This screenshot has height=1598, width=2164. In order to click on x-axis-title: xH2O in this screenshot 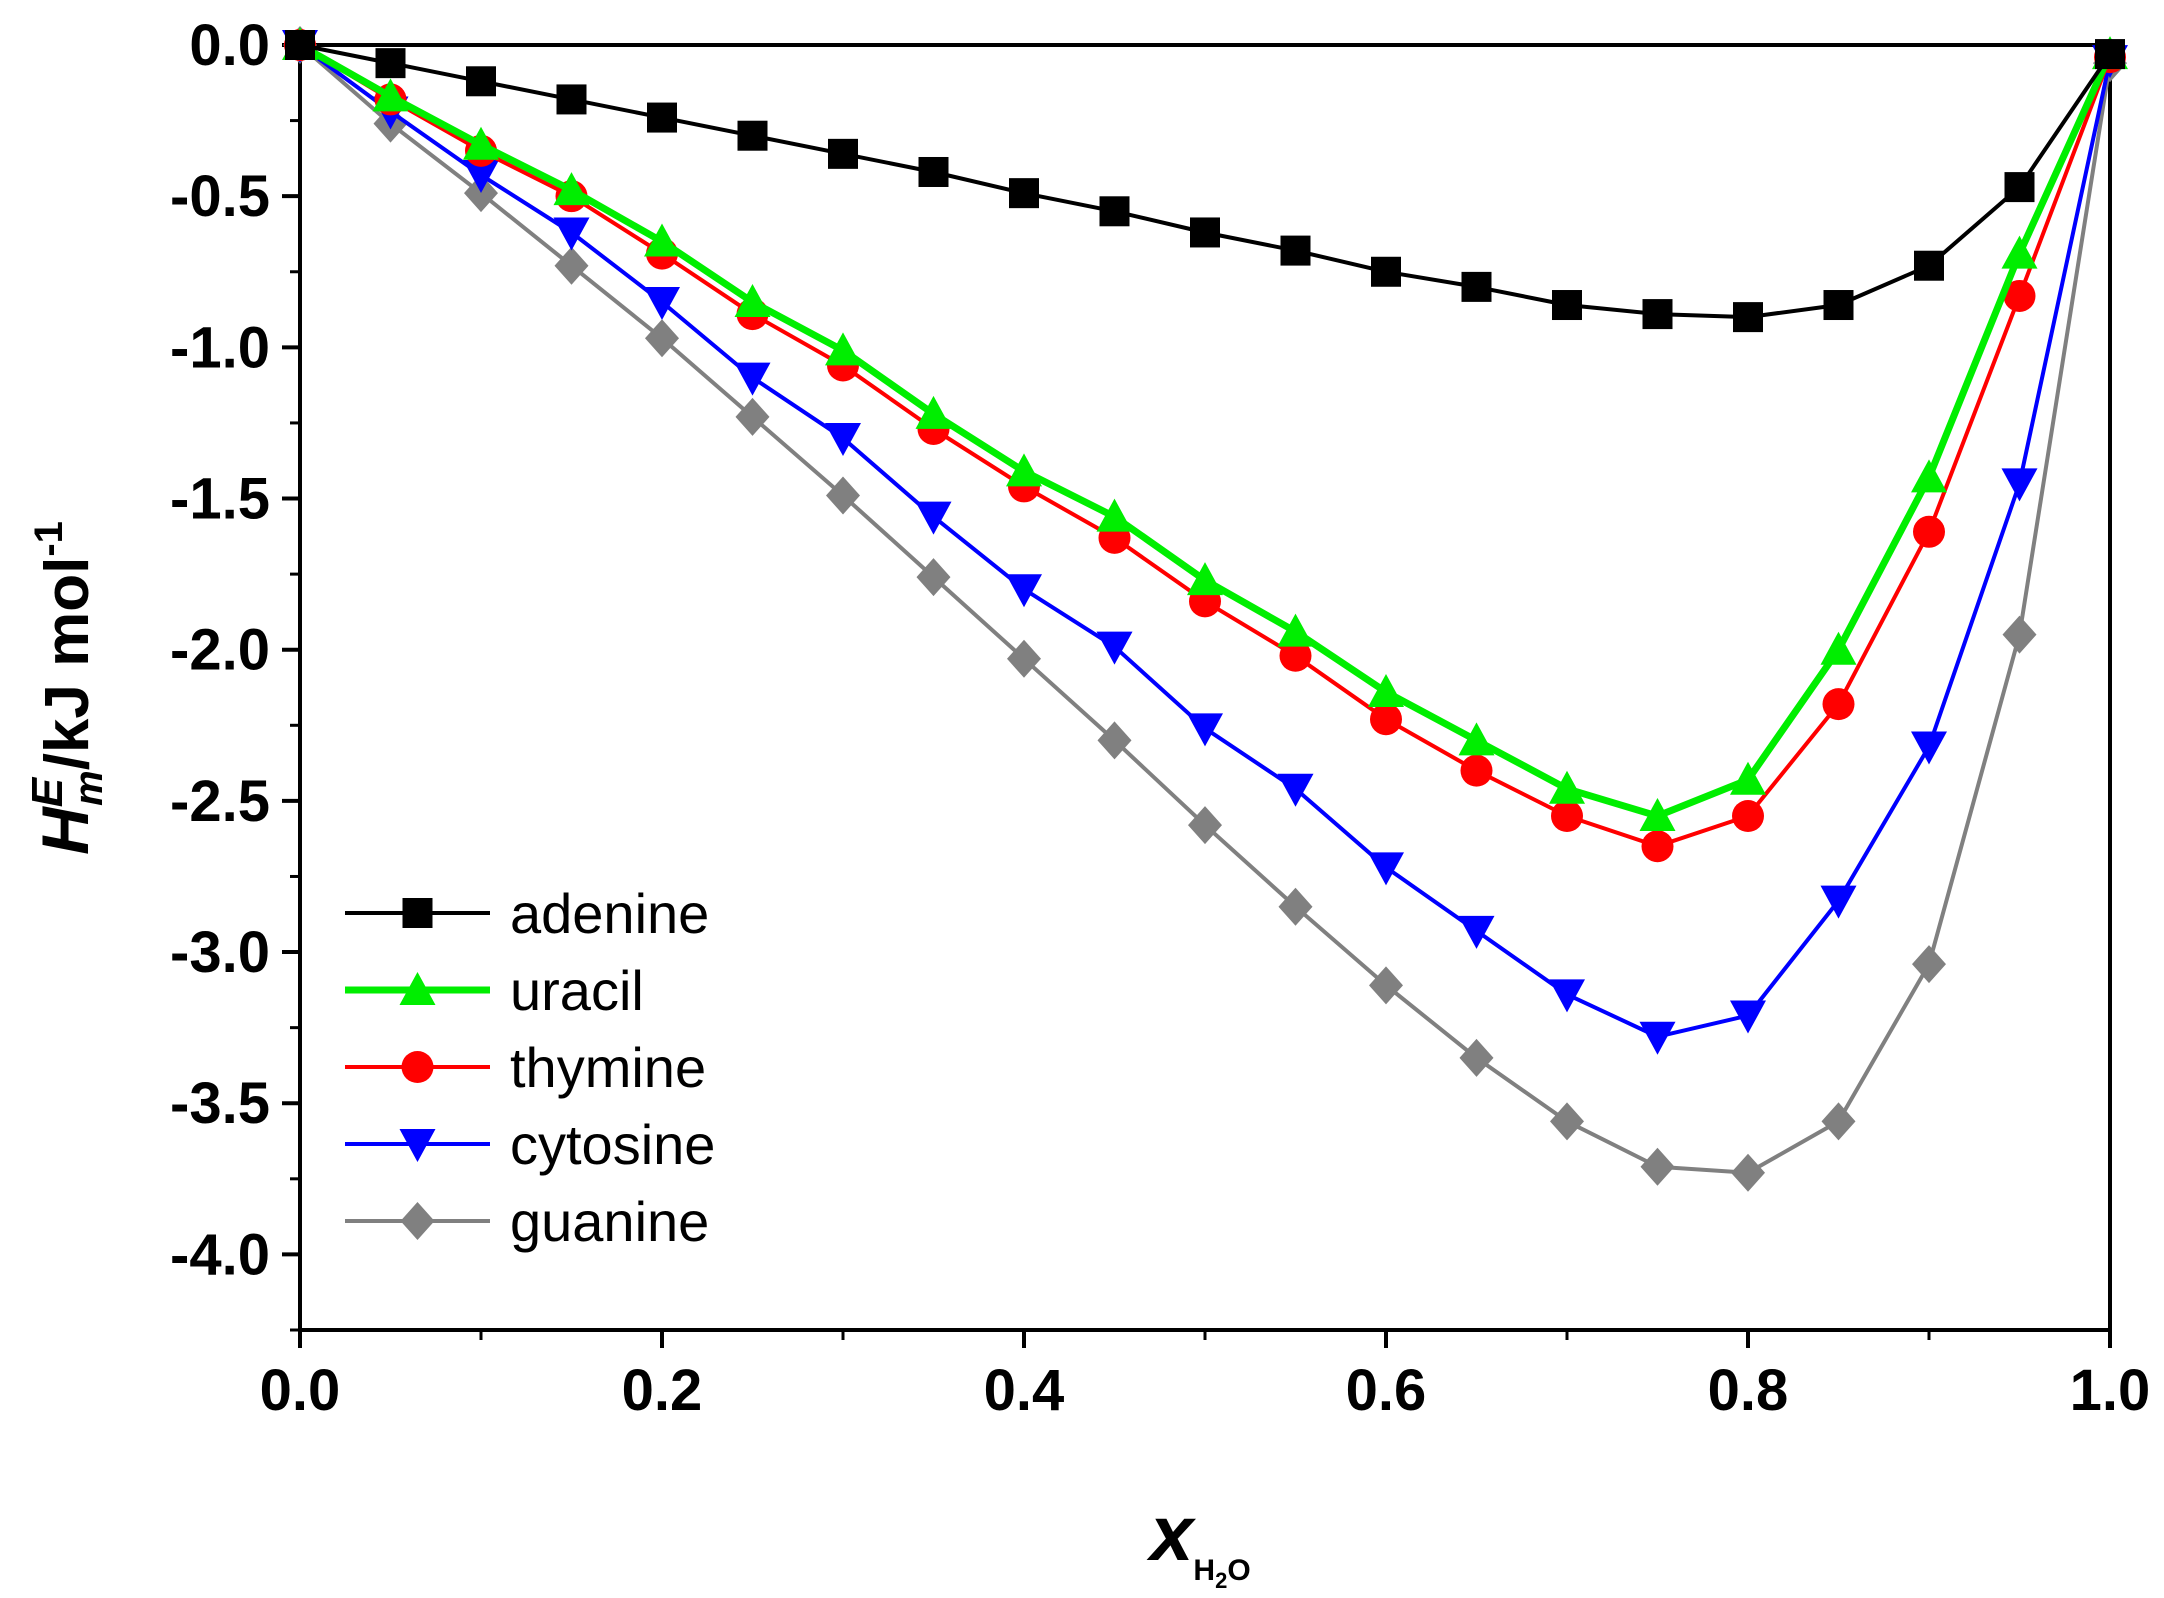, I will do `click(1198, 1541)`.